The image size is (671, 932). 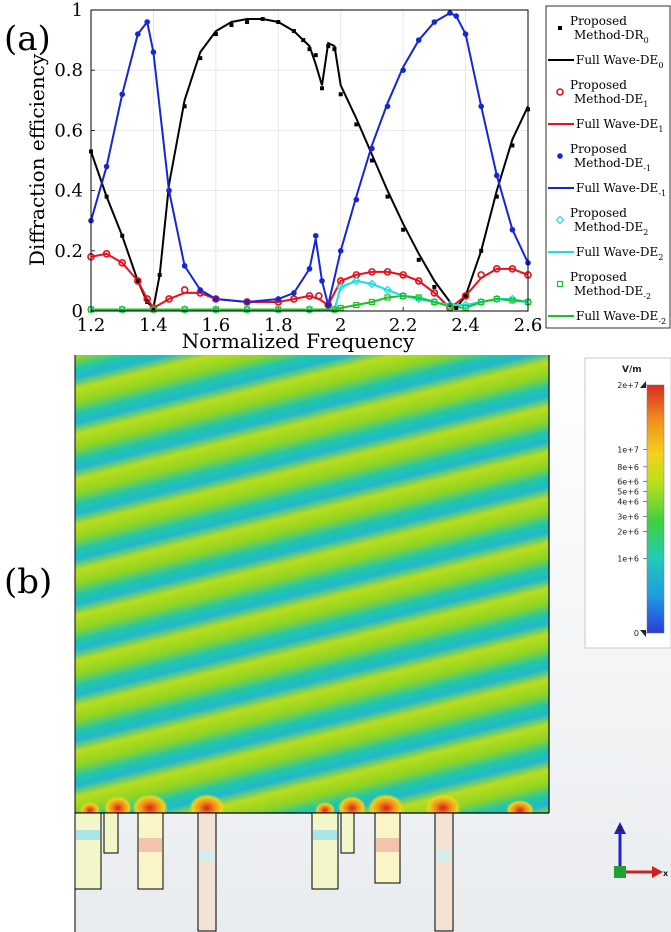 I want to click on series-line, so click(x=310, y=302).